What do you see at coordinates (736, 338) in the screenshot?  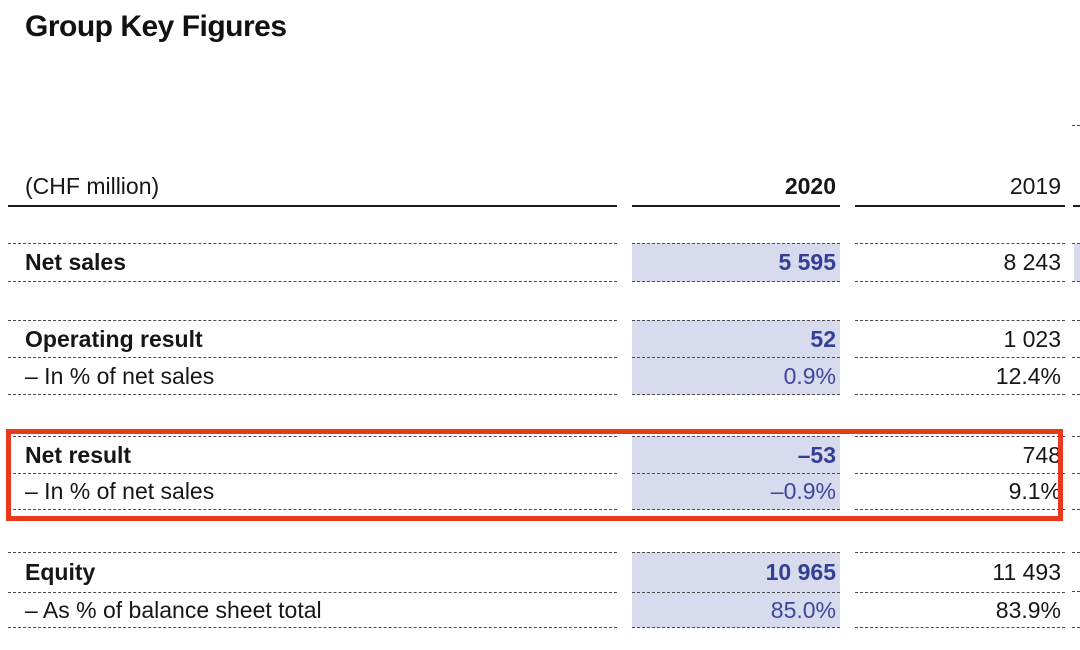 I see `value-2020: 52` at bounding box center [736, 338].